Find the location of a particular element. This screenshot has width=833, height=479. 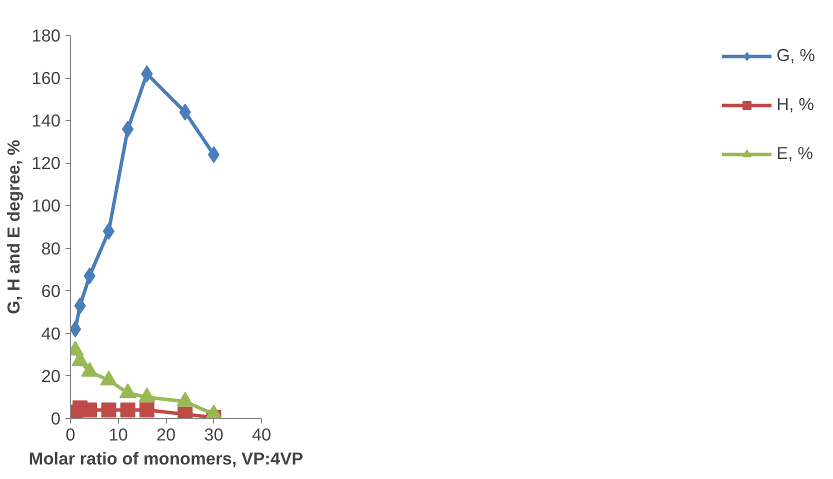

x-tick-label: 40 is located at coordinates (262, 434).